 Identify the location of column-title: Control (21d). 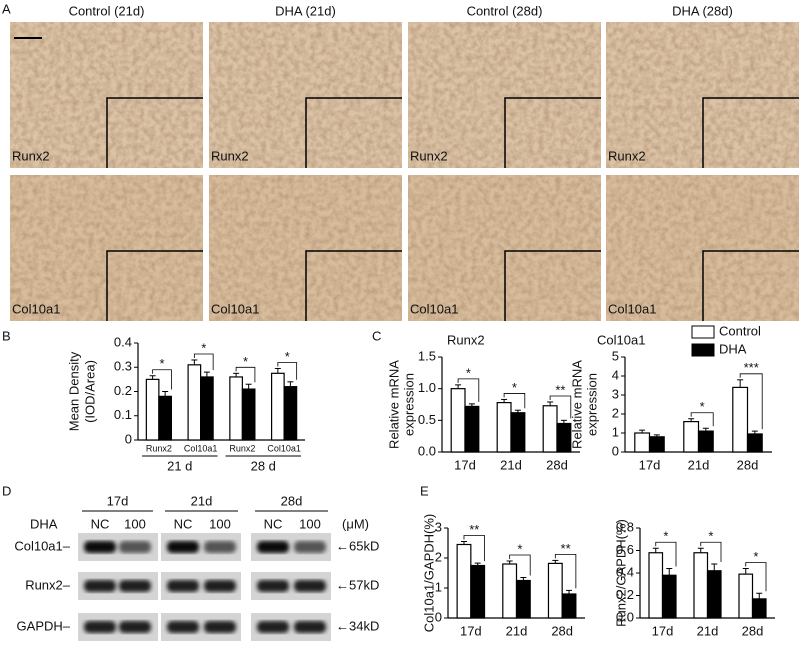
(107, 10).